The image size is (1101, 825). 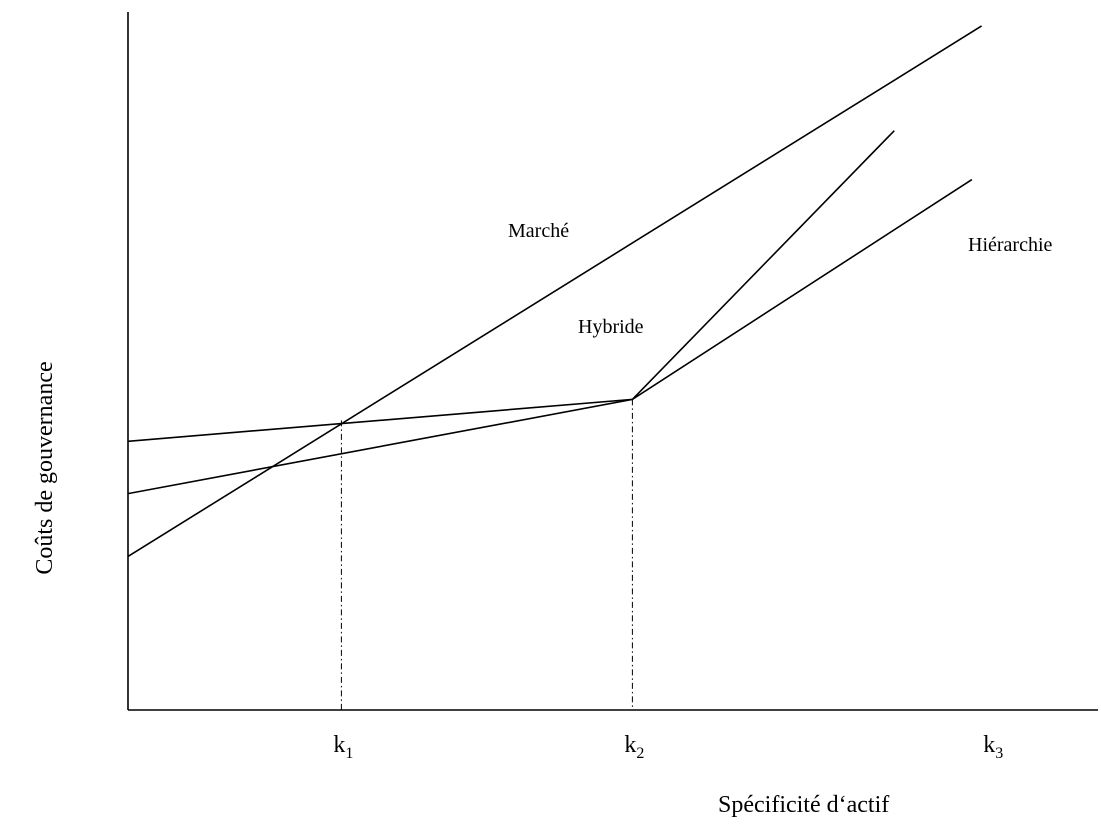 I want to click on x-tick-label-3: k3, so click(x=993, y=747).